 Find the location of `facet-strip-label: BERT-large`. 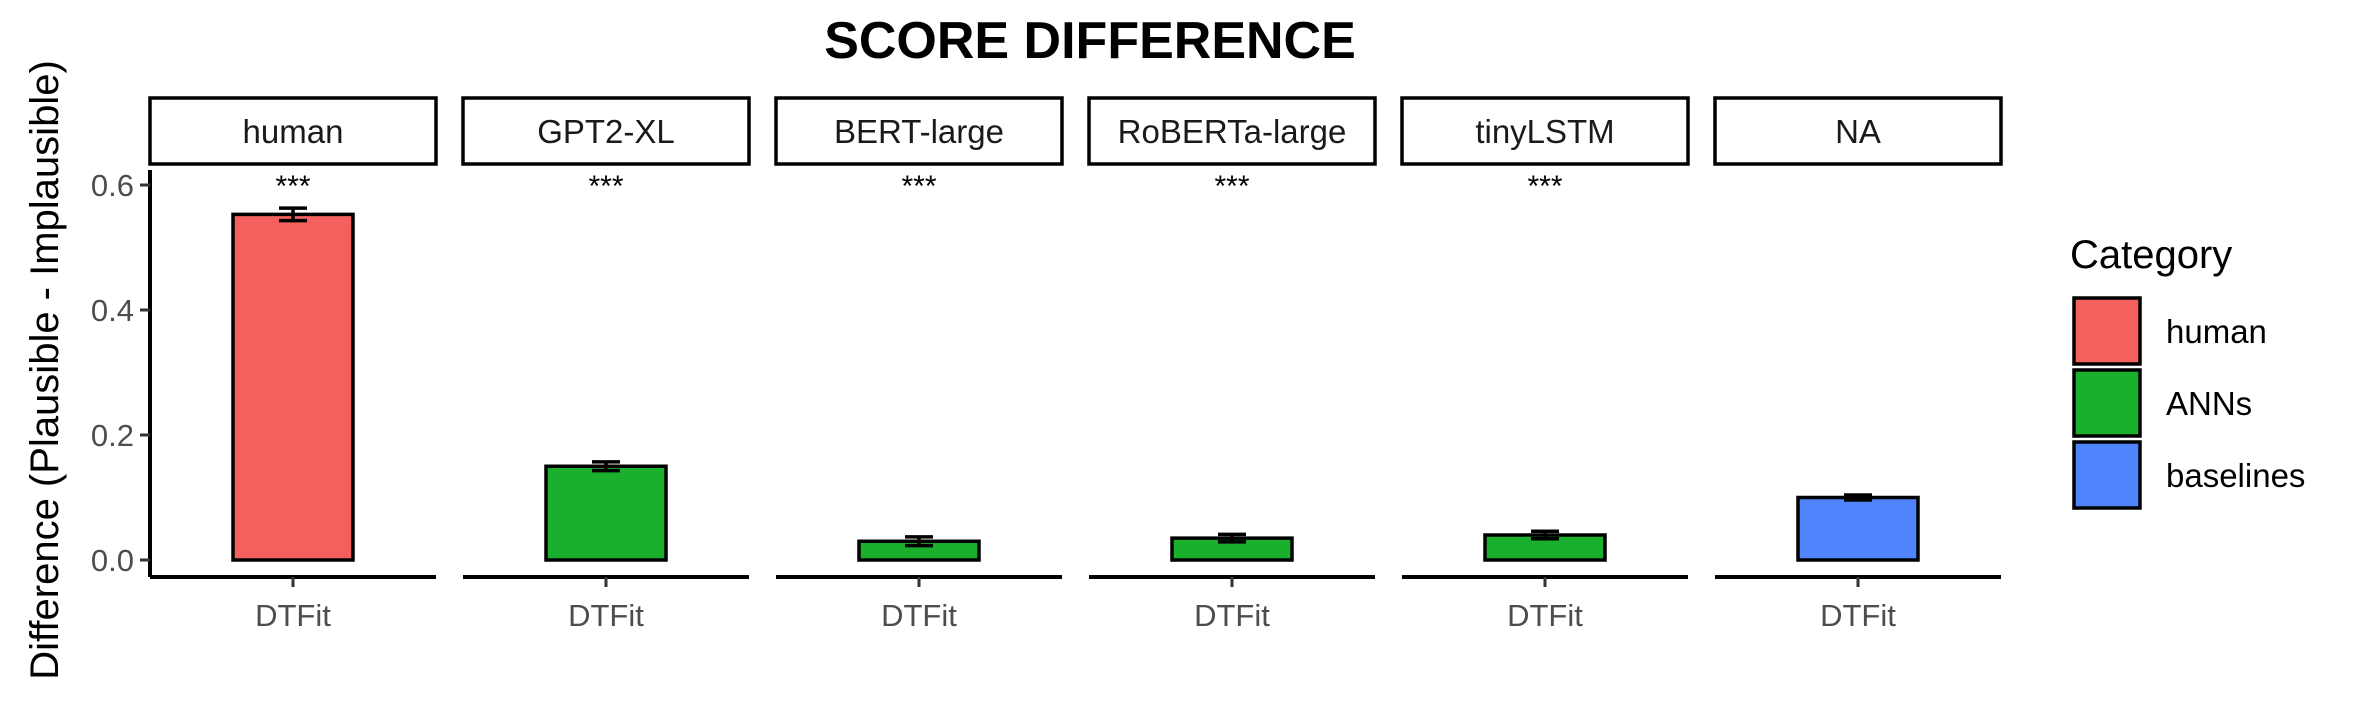

facet-strip-label: BERT-large is located at coordinates (919, 131).